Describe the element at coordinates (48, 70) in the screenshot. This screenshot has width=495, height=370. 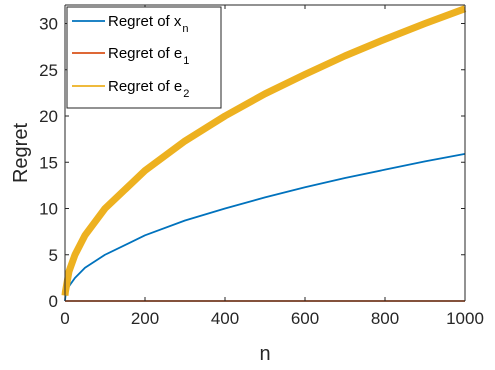
I see `y-tick-label: 25` at that location.